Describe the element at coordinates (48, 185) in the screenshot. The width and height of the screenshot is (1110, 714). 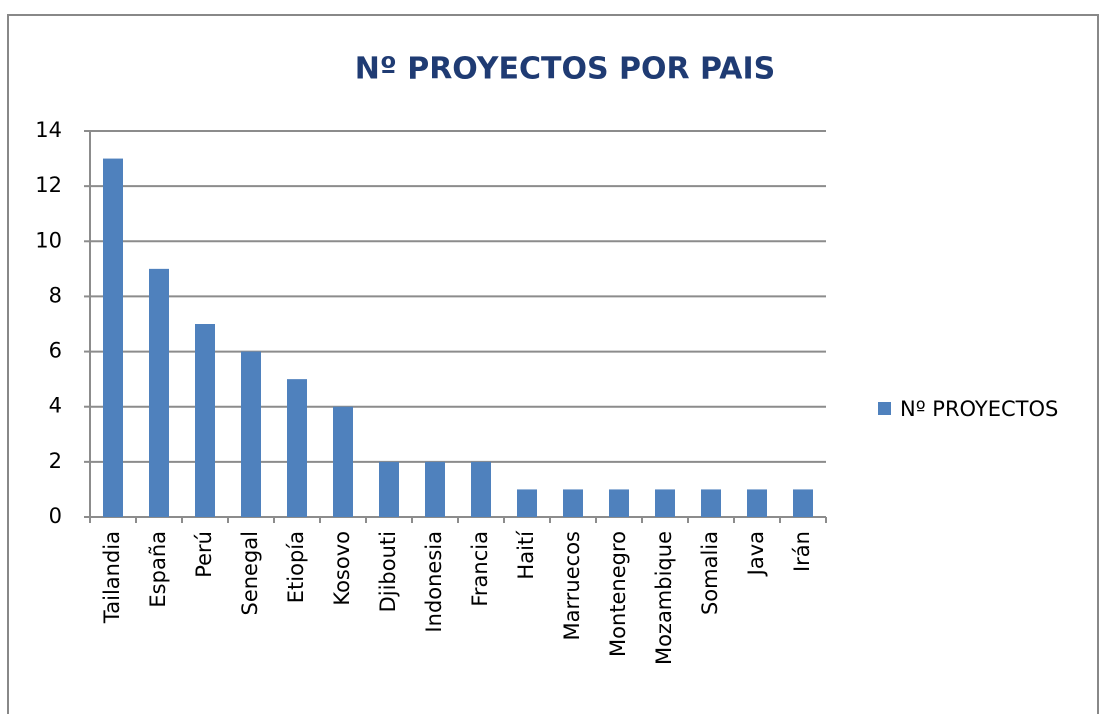
I see `y-tick-label: 12` at that location.